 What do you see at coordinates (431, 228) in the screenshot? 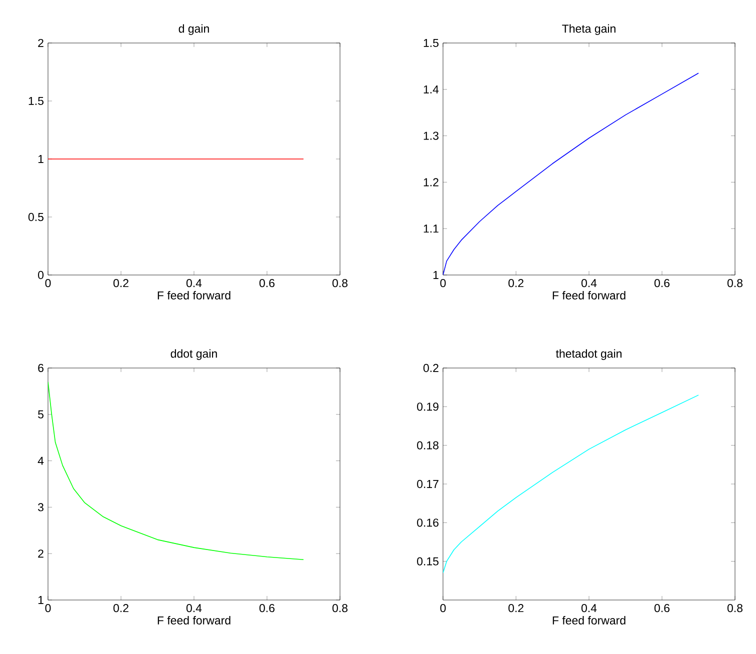
I see `y-tick-label: 1.1` at bounding box center [431, 228].